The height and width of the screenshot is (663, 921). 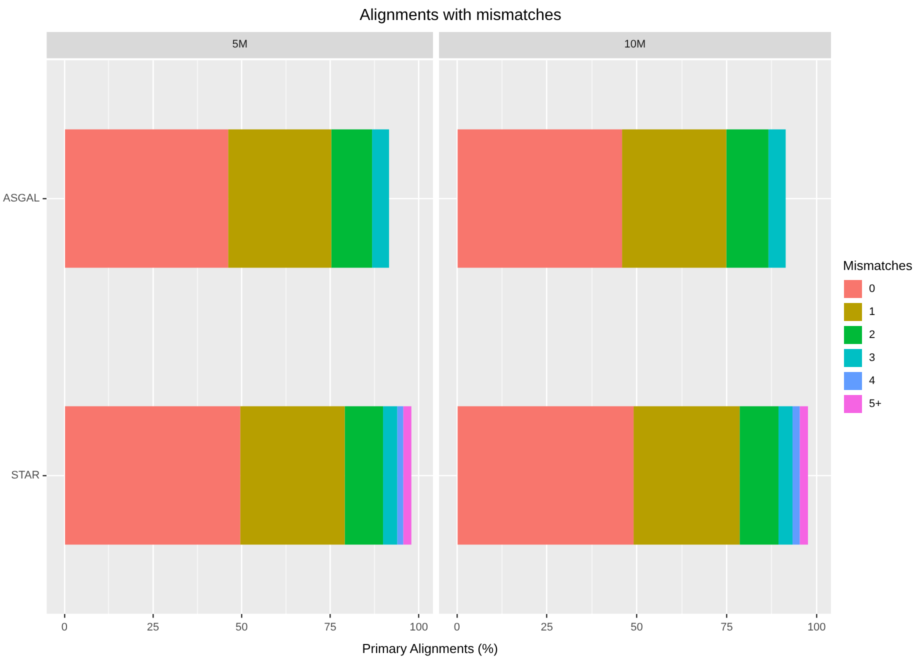 What do you see at coordinates (430, 648) in the screenshot?
I see `x-axis-title: Primary Alignments (%)` at bounding box center [430, 648].